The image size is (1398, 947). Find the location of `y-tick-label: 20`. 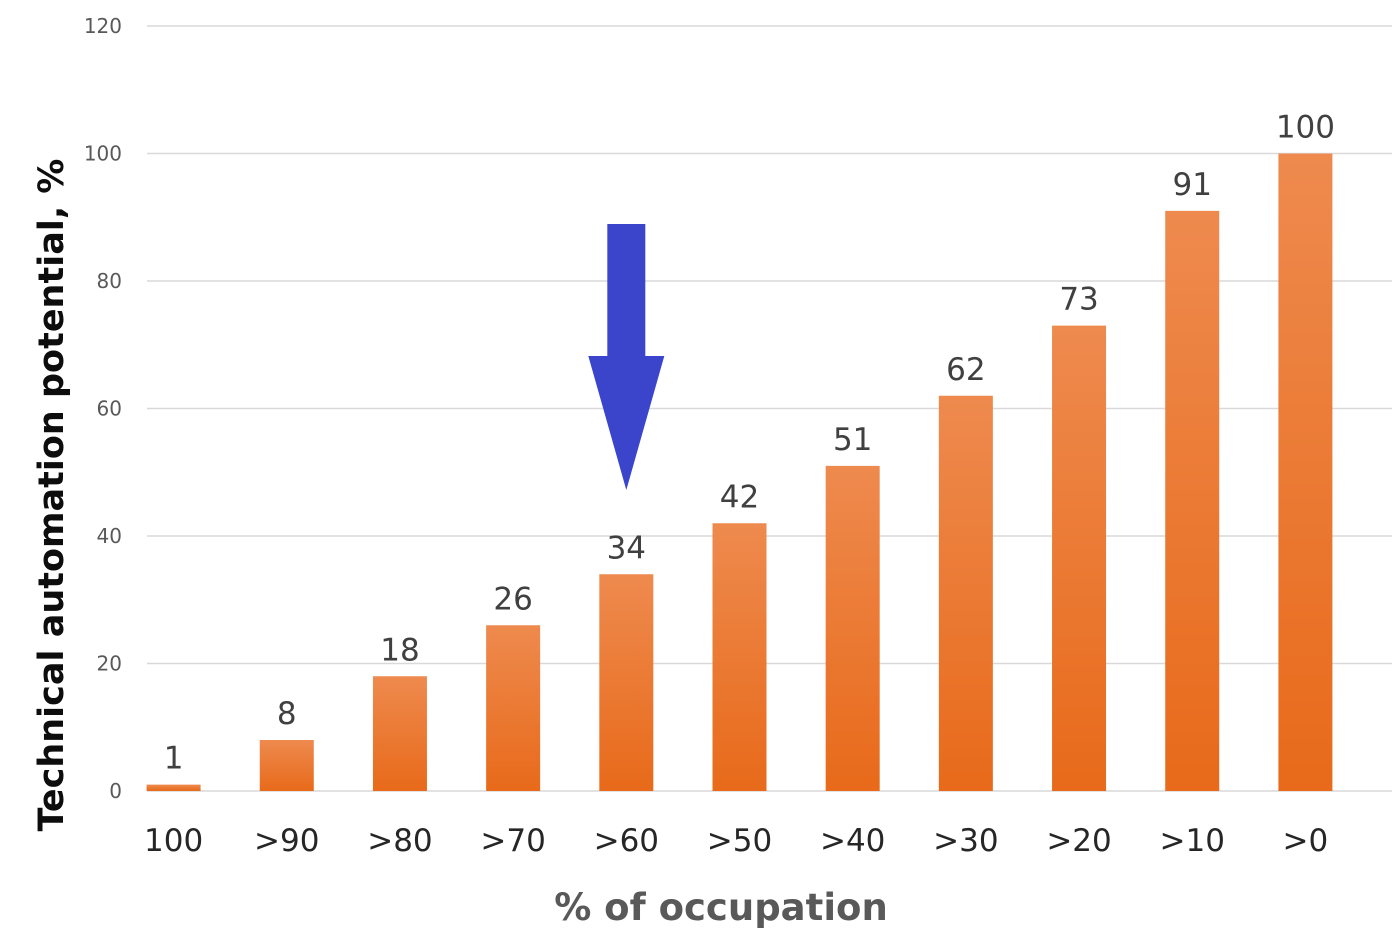

y-tick-label: 20 is located at coordinates (109, 664).